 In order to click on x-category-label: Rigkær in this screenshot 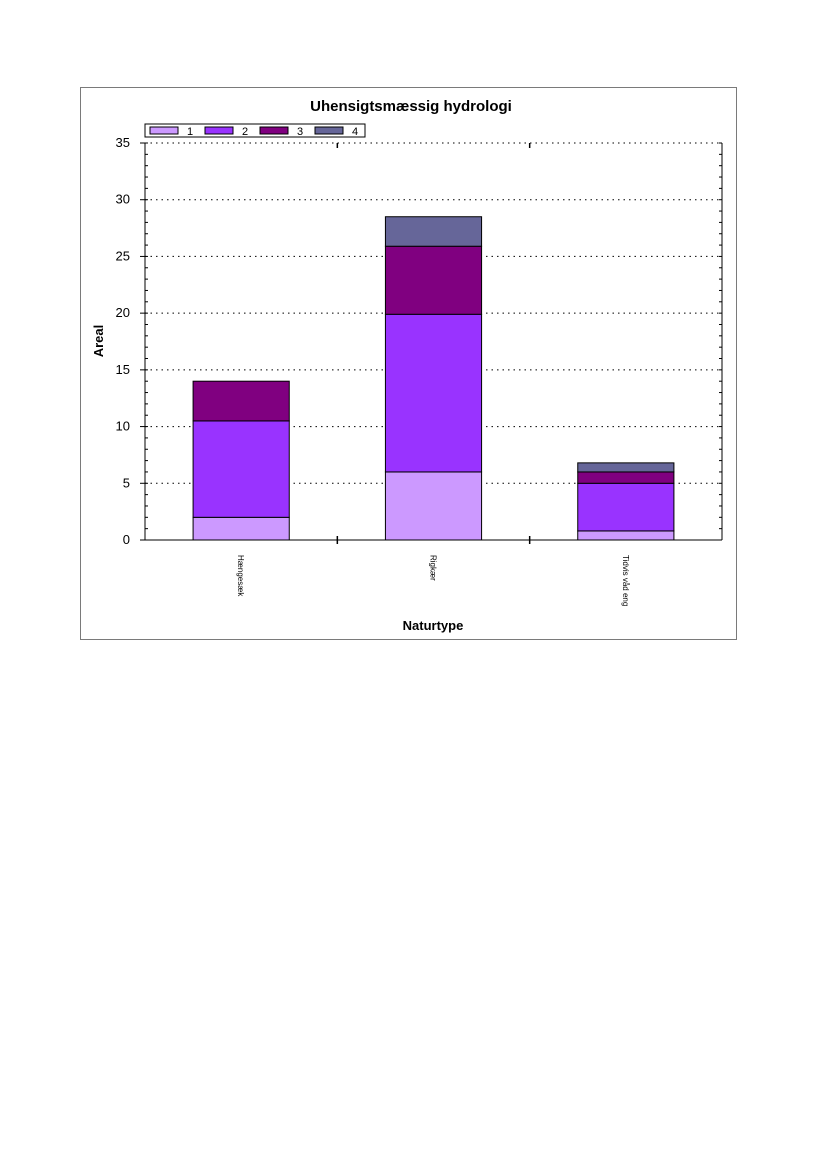, I will do `click(433, 568)`.